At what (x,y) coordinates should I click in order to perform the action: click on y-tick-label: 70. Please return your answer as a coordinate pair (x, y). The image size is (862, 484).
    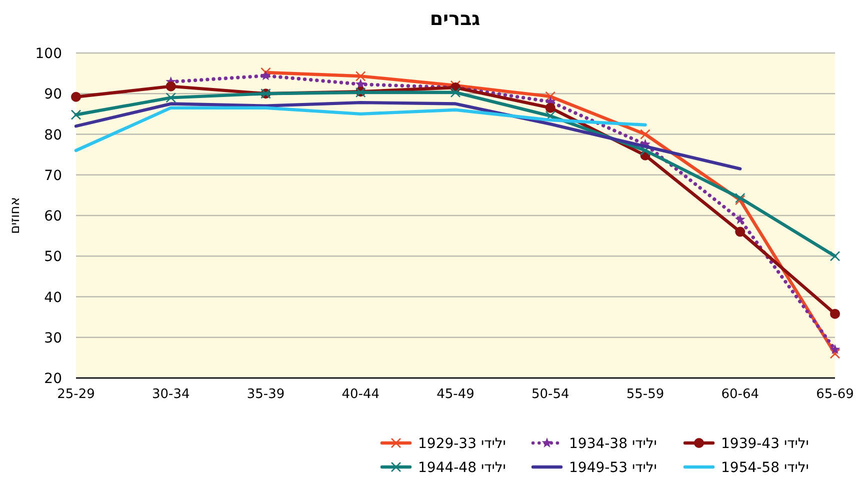
    Looking at the image, I should click on (53, 176).